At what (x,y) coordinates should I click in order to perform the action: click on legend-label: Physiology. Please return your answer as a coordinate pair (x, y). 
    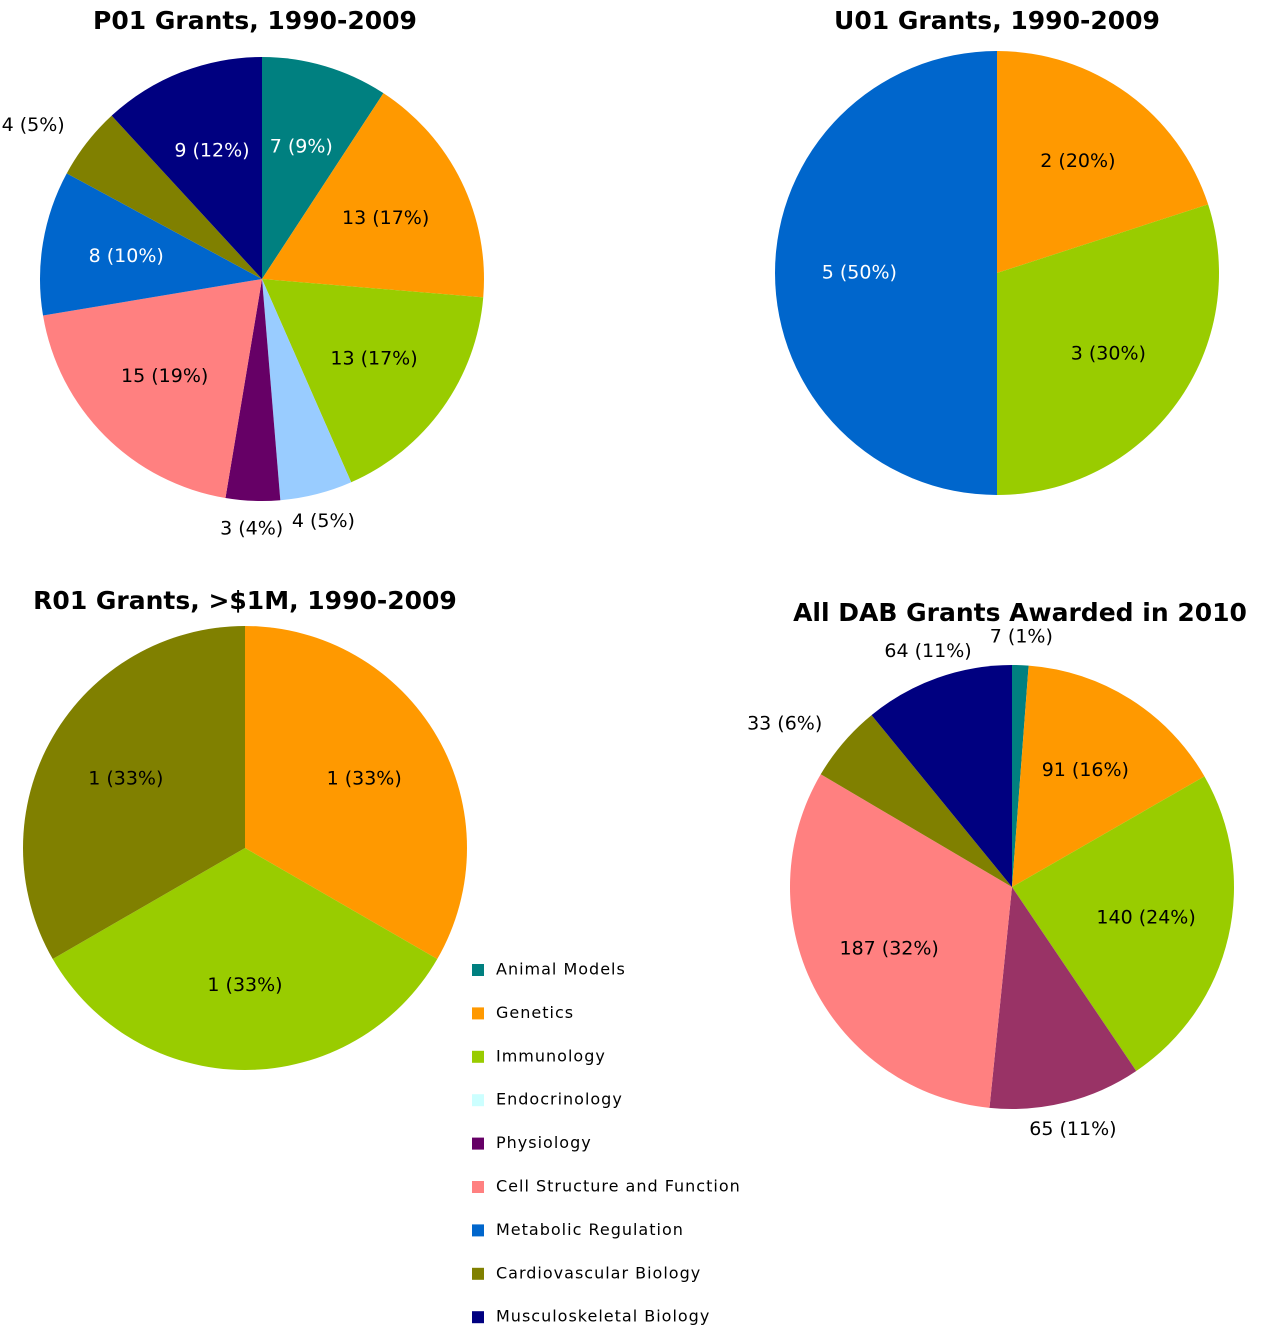
    Looking at the image, I should click on (544, 1142).